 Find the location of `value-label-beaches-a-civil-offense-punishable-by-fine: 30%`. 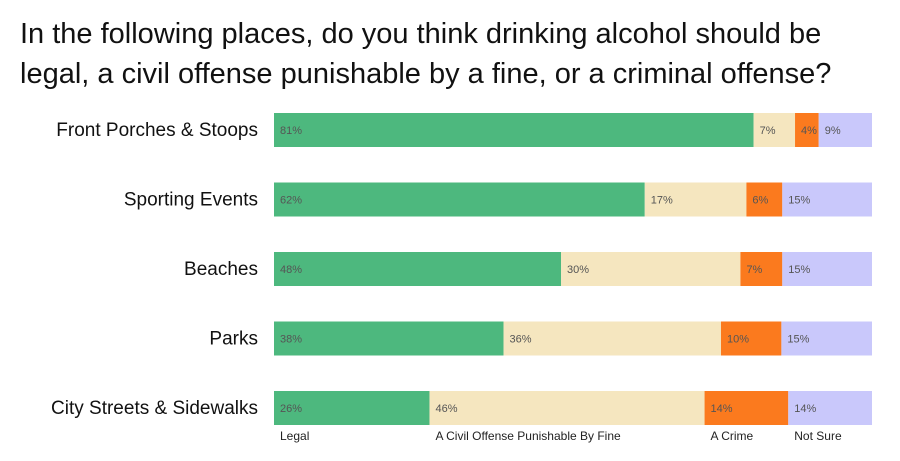

value-label-beaches-a-civil-offense-punishable-by-fine: 30% is located at coordinates (578, 270).